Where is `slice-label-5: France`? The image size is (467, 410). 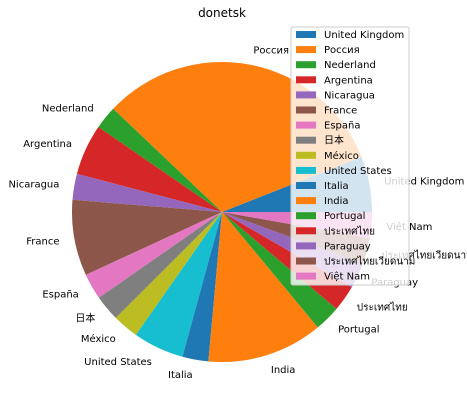 slice-label-5: France is located at coordinates (42, 241).